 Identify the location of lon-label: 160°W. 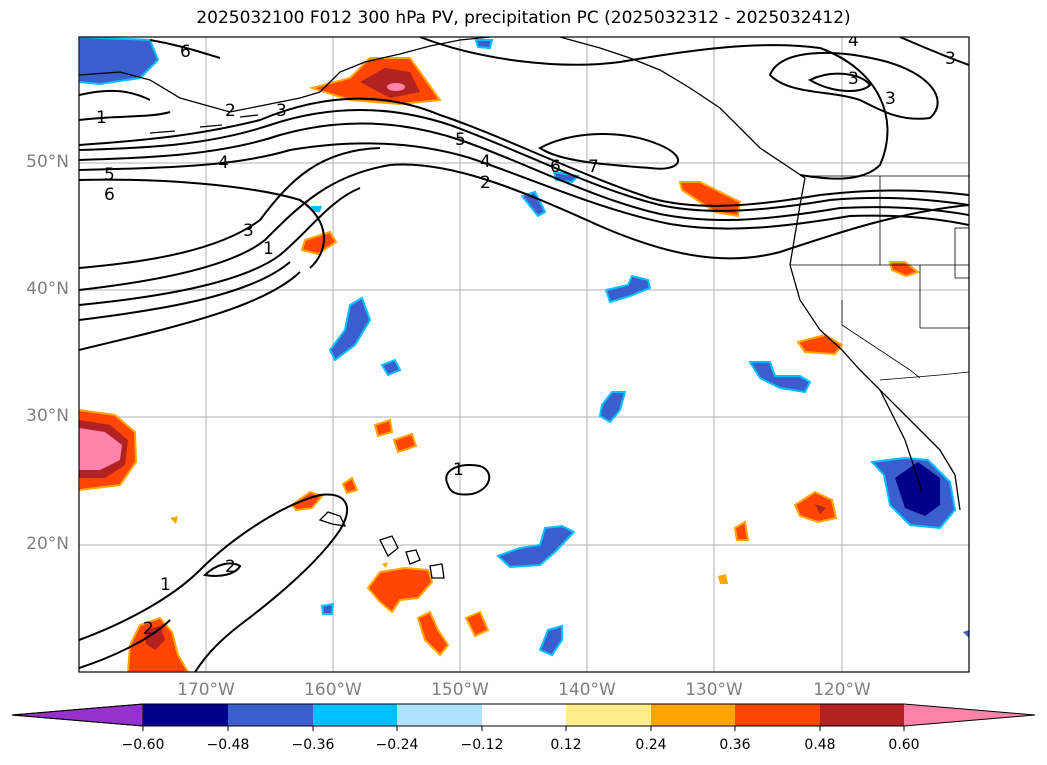
(333, 690).